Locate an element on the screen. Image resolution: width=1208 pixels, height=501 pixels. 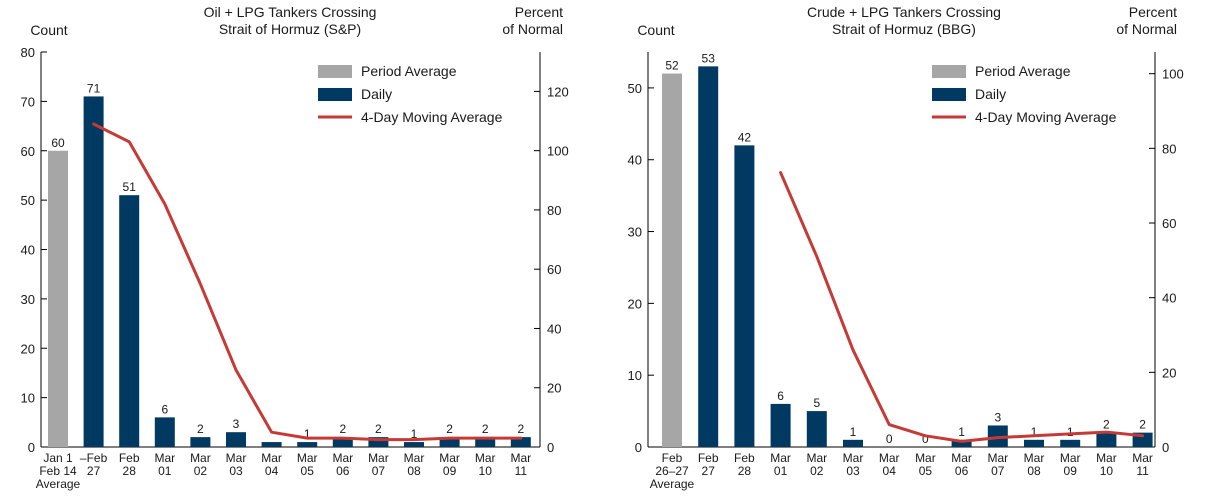
left-tick-label: 70 is located at coordinates (28, 101).